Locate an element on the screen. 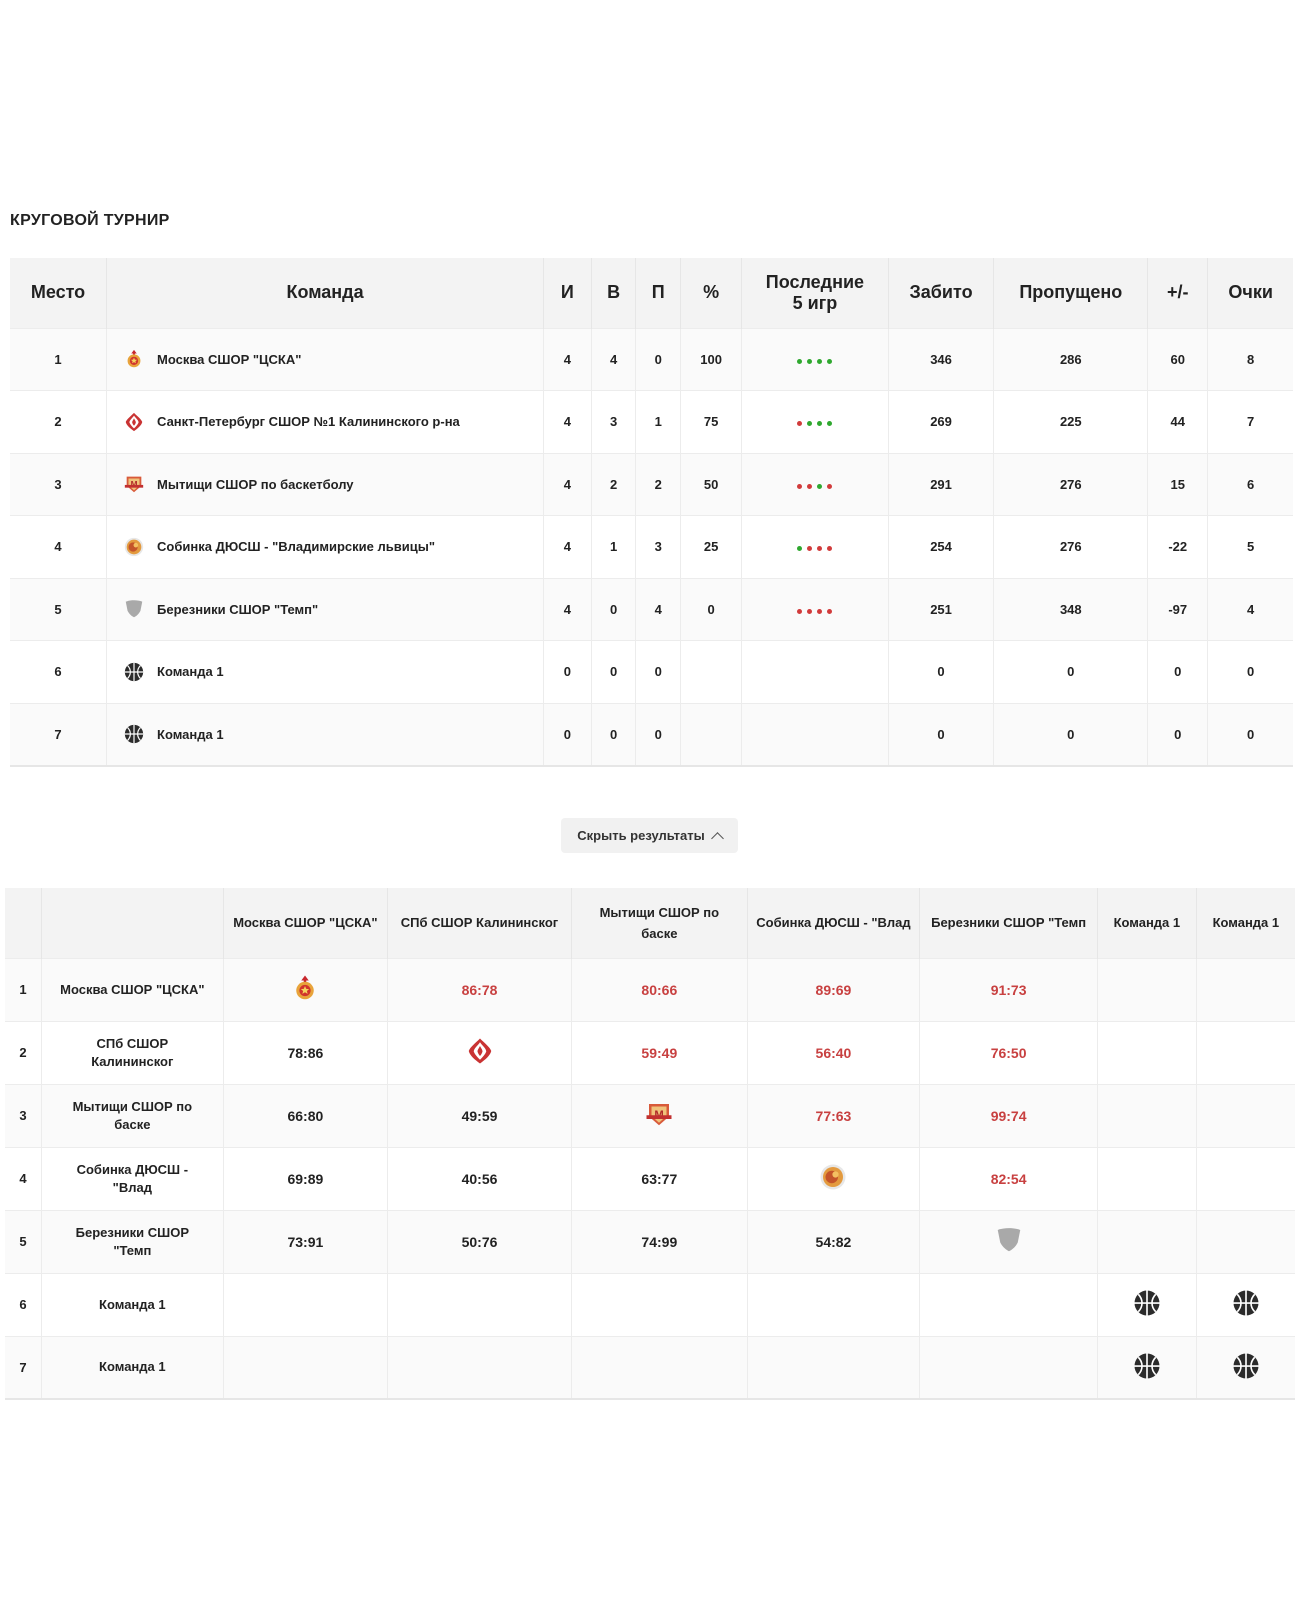  row-number: 3 is located at coordinates (23, 1115).